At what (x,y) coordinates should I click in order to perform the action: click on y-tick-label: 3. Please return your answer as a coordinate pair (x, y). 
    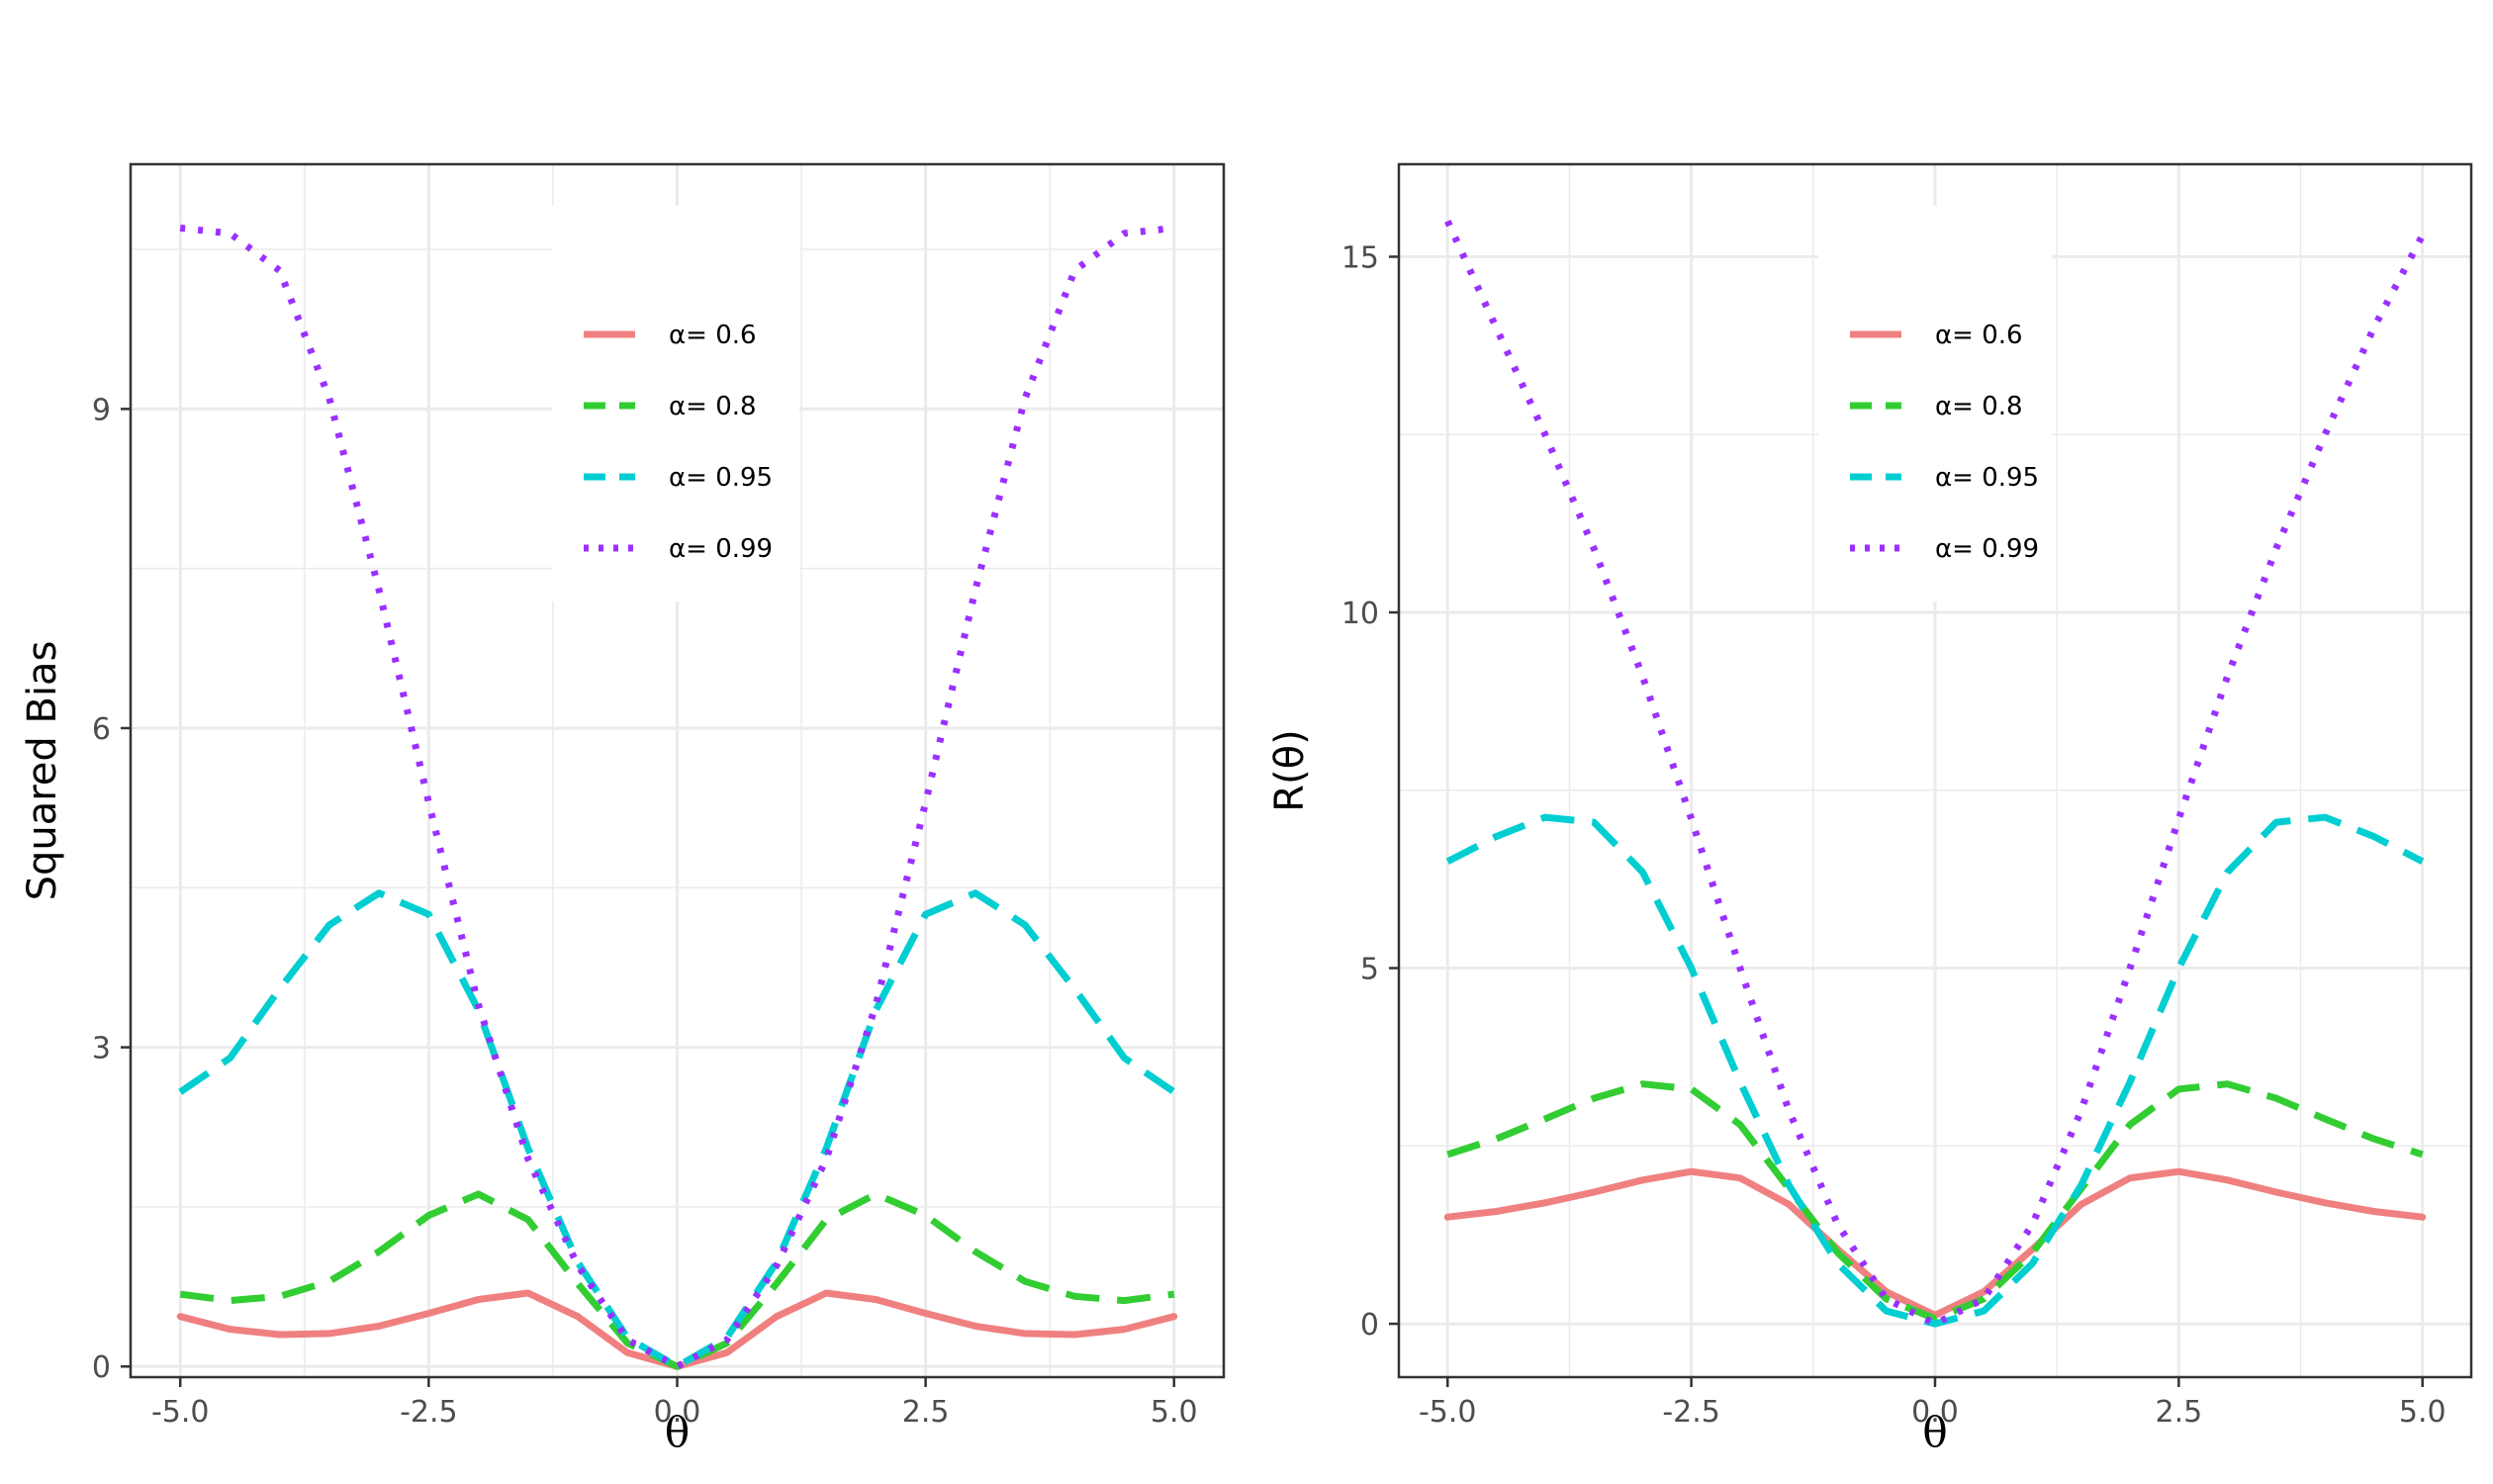
    Looking at the image, I should click on (101, 1049).